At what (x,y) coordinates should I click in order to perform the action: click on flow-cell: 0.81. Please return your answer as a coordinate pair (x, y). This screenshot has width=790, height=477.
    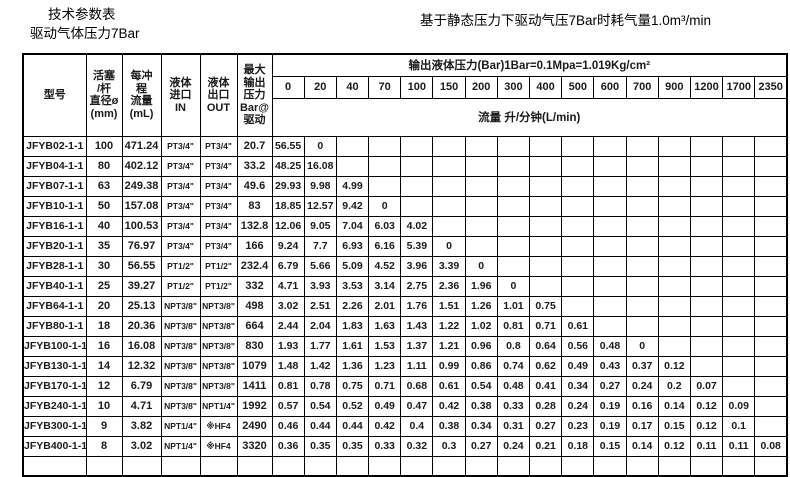
    Looking at the image, I should click on (513, 326).